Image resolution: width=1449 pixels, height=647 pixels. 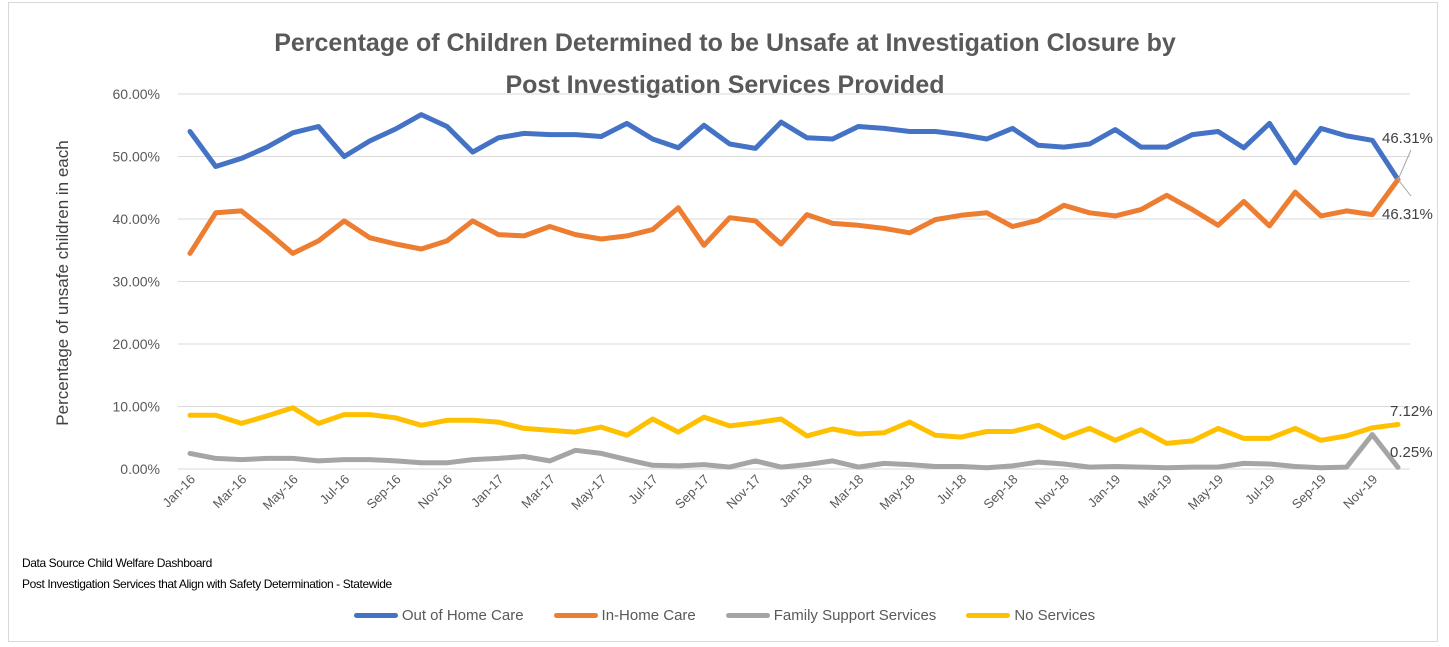 I want to click on x-tick-label: Jul-19, so click(x=1260, y=490).